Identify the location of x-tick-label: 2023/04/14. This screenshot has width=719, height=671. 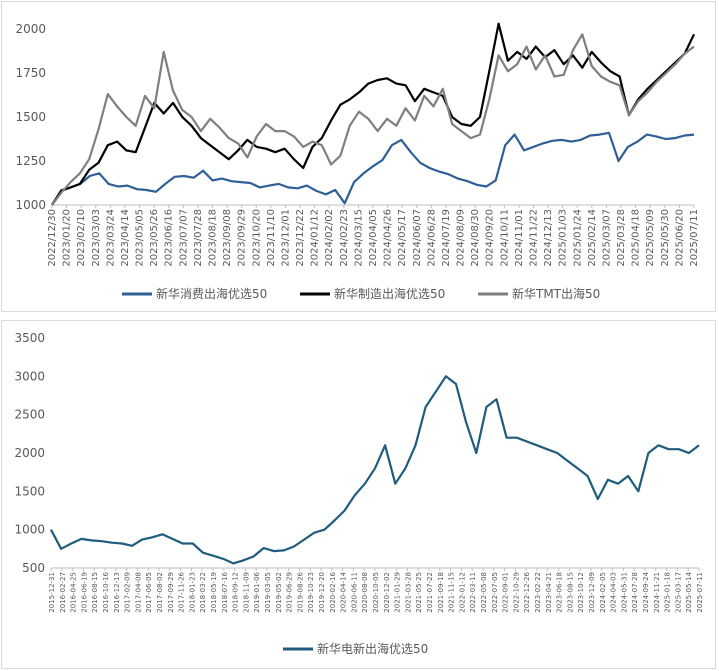
(125, 238).